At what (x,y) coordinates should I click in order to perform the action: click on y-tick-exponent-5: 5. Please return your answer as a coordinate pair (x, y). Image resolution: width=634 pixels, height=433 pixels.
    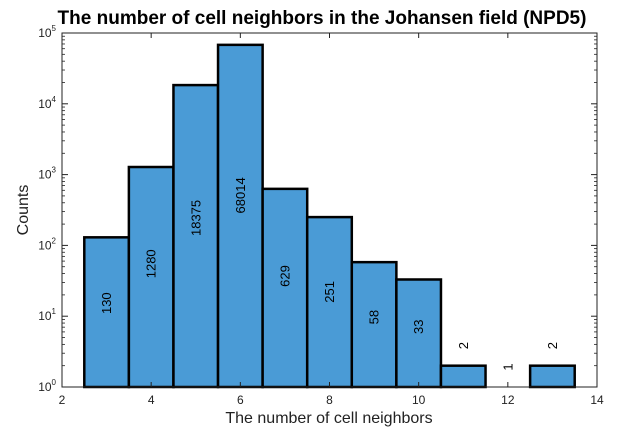
    Looking at the image, I should click on (54, 28).